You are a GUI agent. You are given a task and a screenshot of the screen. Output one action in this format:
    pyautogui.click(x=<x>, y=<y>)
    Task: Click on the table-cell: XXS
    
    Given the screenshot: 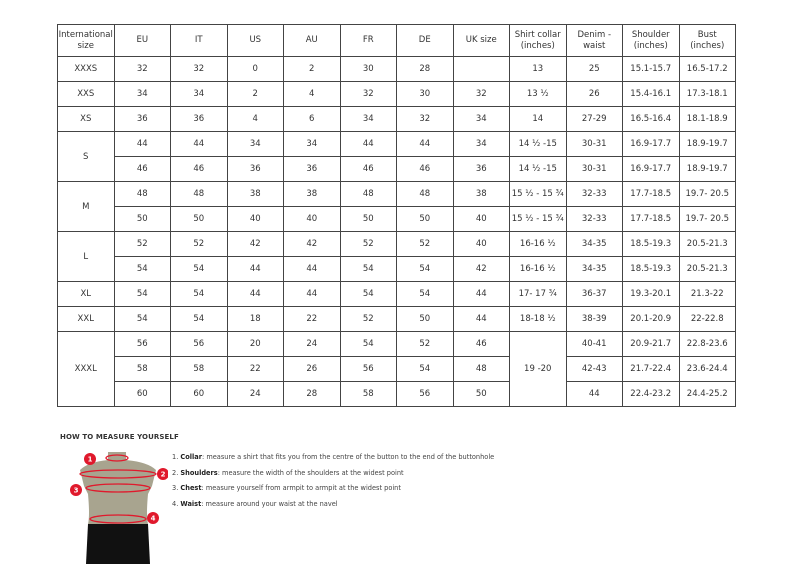 What is the action you would take?
    pyautogui.click(x=86, y=94)
    